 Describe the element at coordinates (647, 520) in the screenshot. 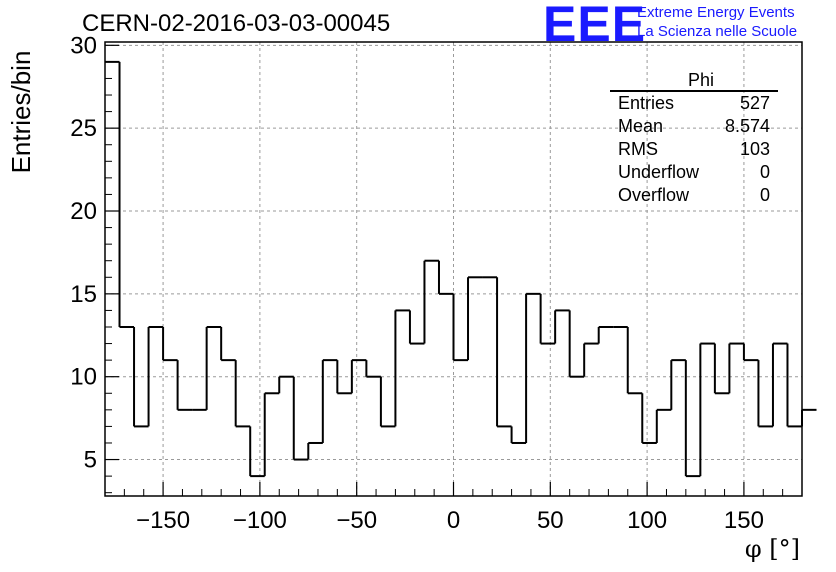

I see `x-tick-label: 100` at that location.